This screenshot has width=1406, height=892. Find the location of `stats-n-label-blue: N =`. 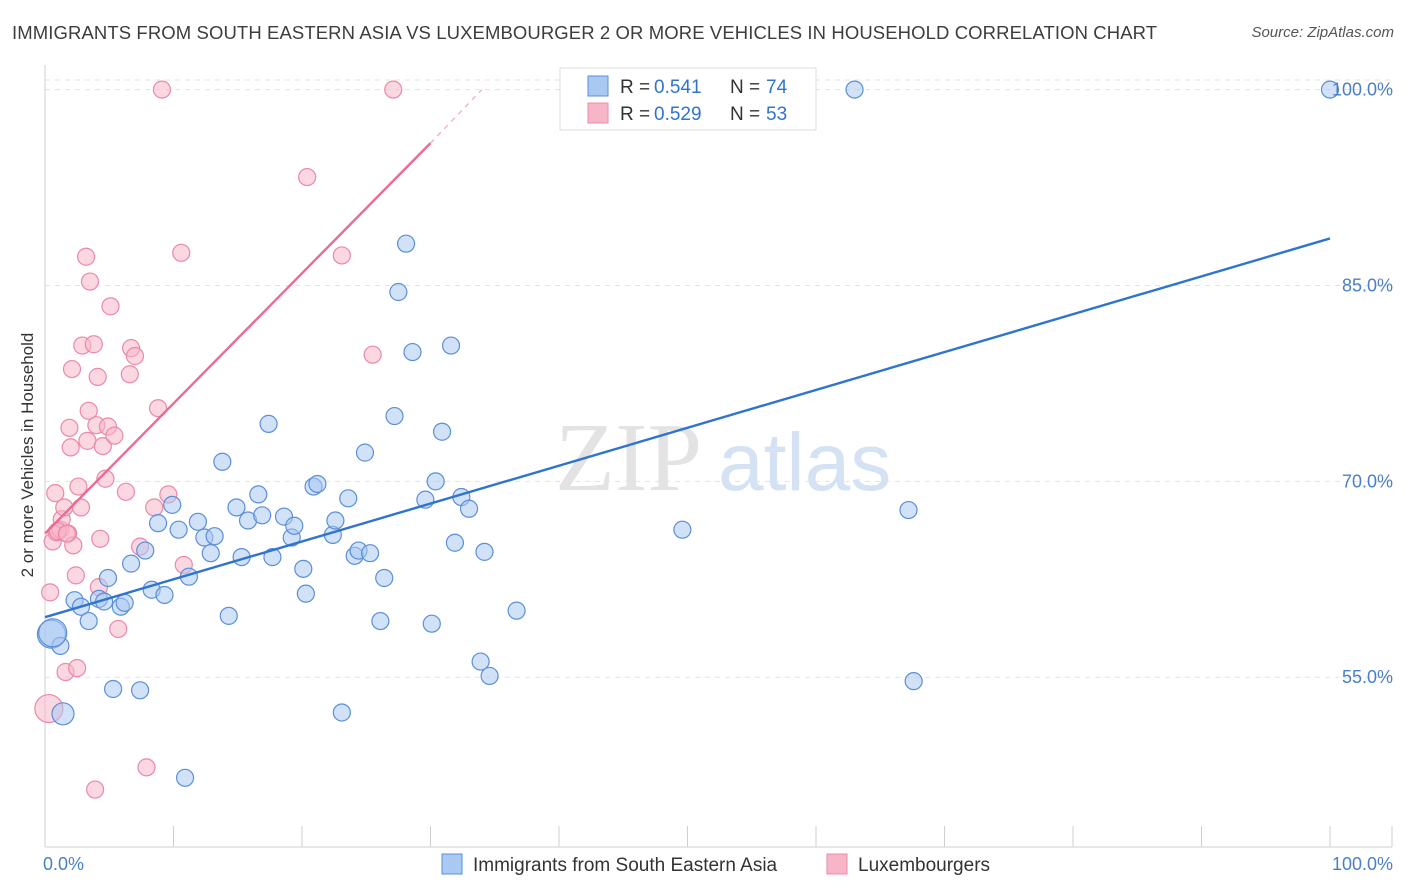

stats-n-label-blue: N = is located at coordinates (745, 87).